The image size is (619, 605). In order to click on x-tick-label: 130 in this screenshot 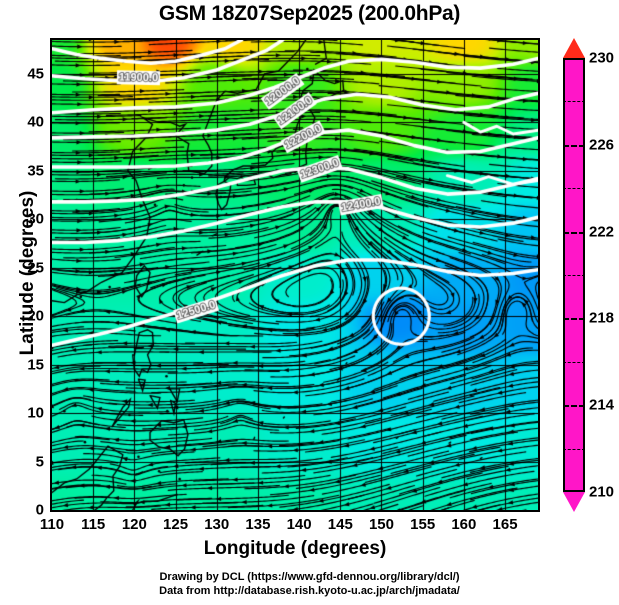, I will do `click(217, 524)`.